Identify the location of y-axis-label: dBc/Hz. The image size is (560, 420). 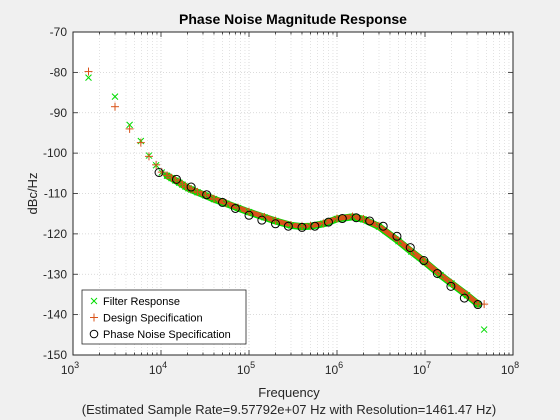
(32, 194).